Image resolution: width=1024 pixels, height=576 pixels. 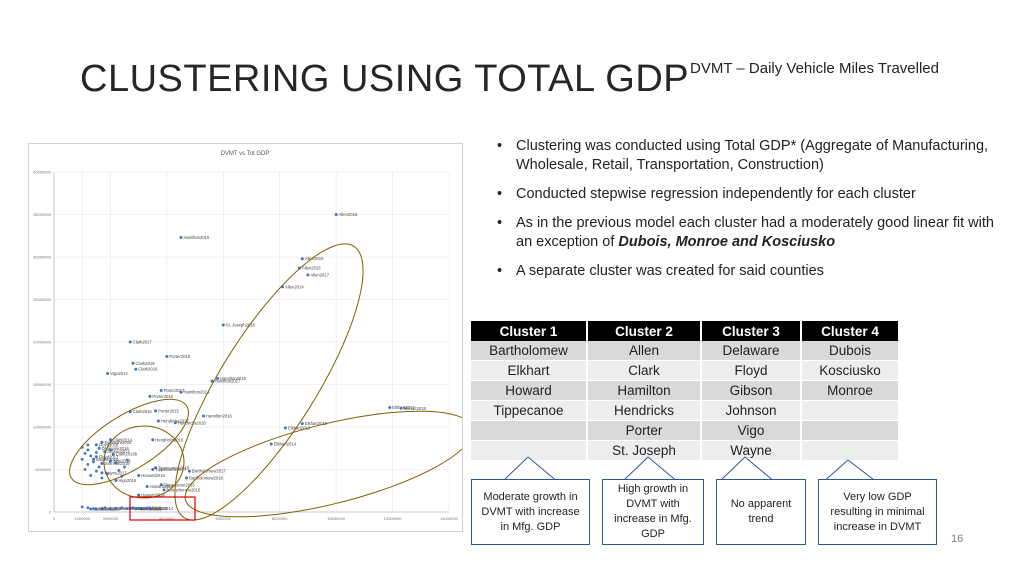 I want to click on table-cell: St. Joseph, so click(x=644, y=450).